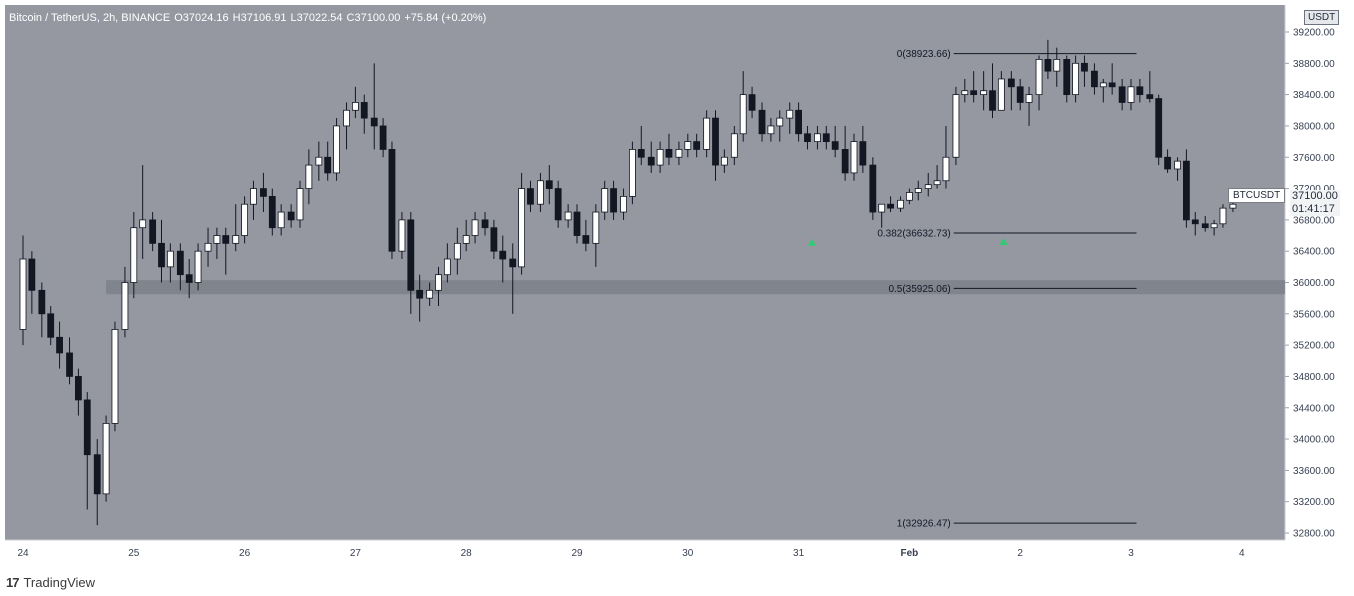  What do you see at coordinates (645, 553) in the screenshot?
I see `time-axis` at bounding box center [645, 553].